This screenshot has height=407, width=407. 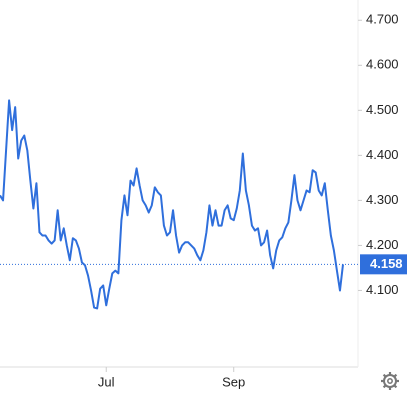 What do you see at coordinates (233, 381) in the screenshot?
I see `x-tick-label: Sep` at bounding box center [233, 381].